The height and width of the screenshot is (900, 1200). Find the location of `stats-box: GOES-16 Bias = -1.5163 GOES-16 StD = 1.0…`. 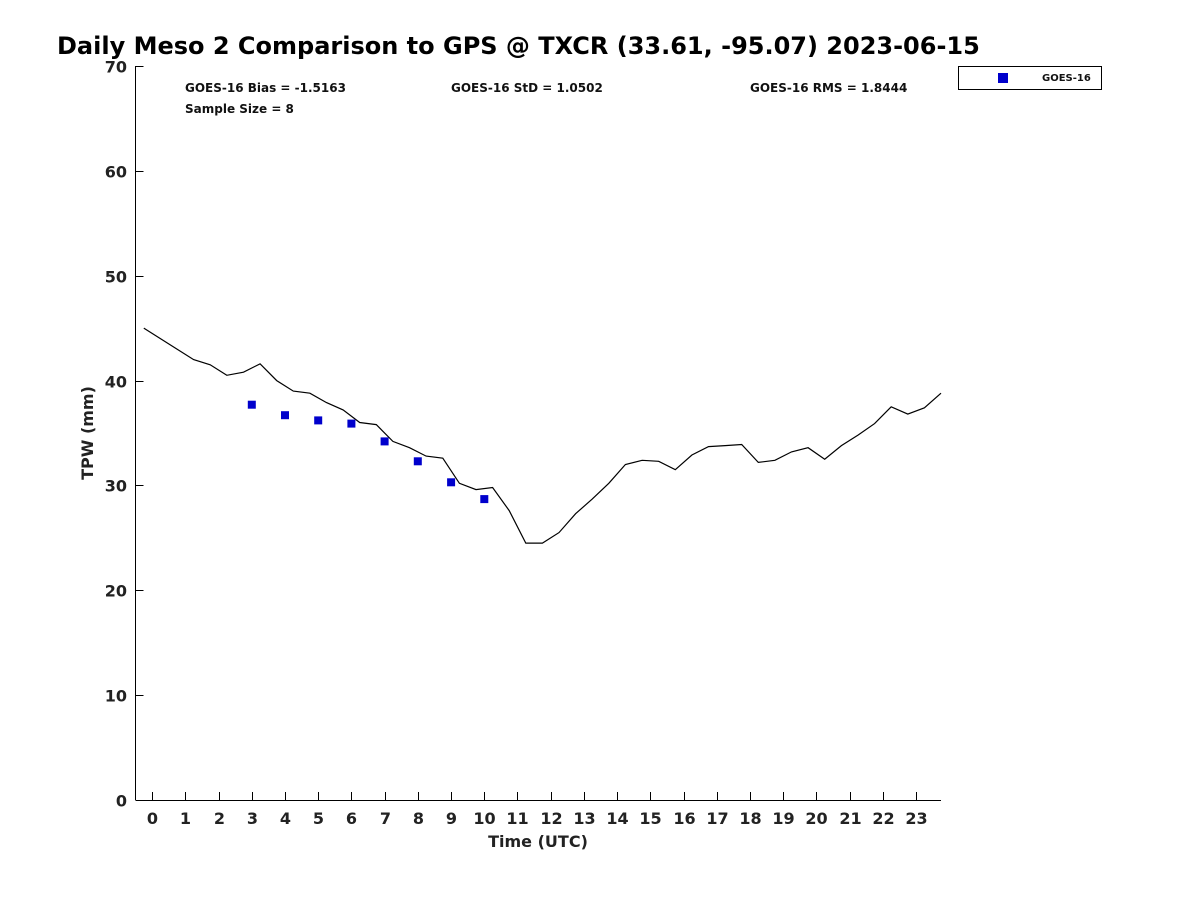

stats-box: GOES-16 Bias = -1.5163 GOES-16 StD = 1.0… is located at coordinates (546, 98).